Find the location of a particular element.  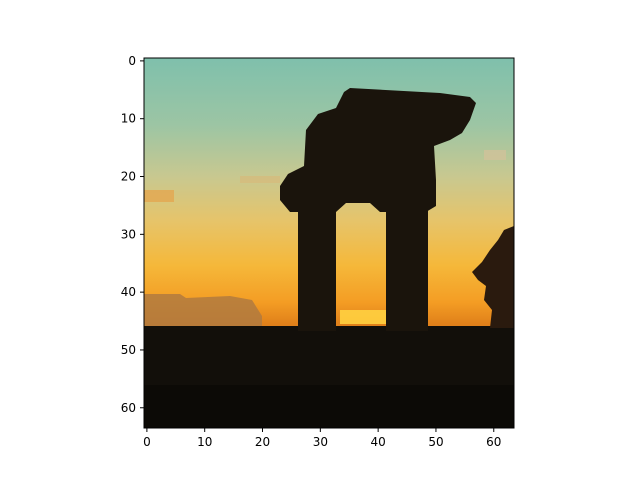

ground-shade is located at coordinates (329, 406).